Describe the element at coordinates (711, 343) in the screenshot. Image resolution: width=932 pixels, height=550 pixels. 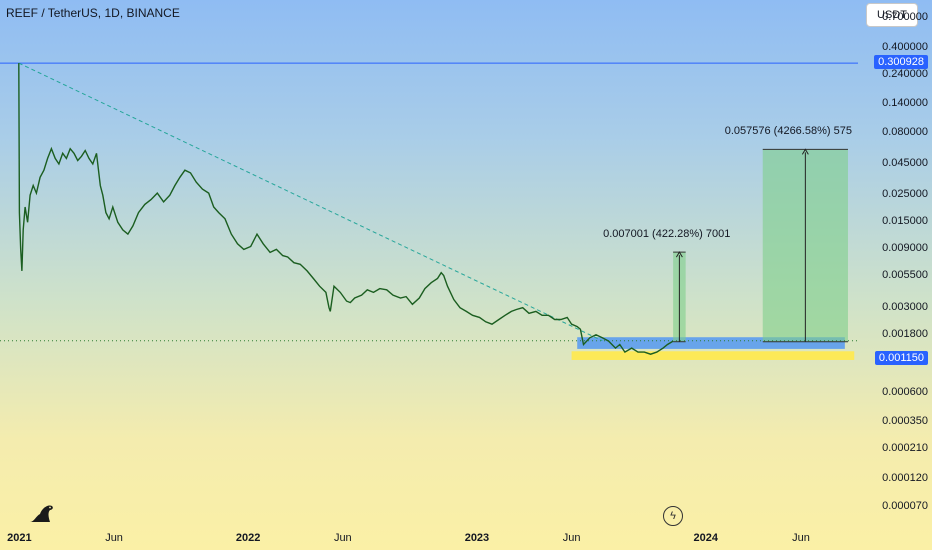
I see `accumulation-zone` at that location.